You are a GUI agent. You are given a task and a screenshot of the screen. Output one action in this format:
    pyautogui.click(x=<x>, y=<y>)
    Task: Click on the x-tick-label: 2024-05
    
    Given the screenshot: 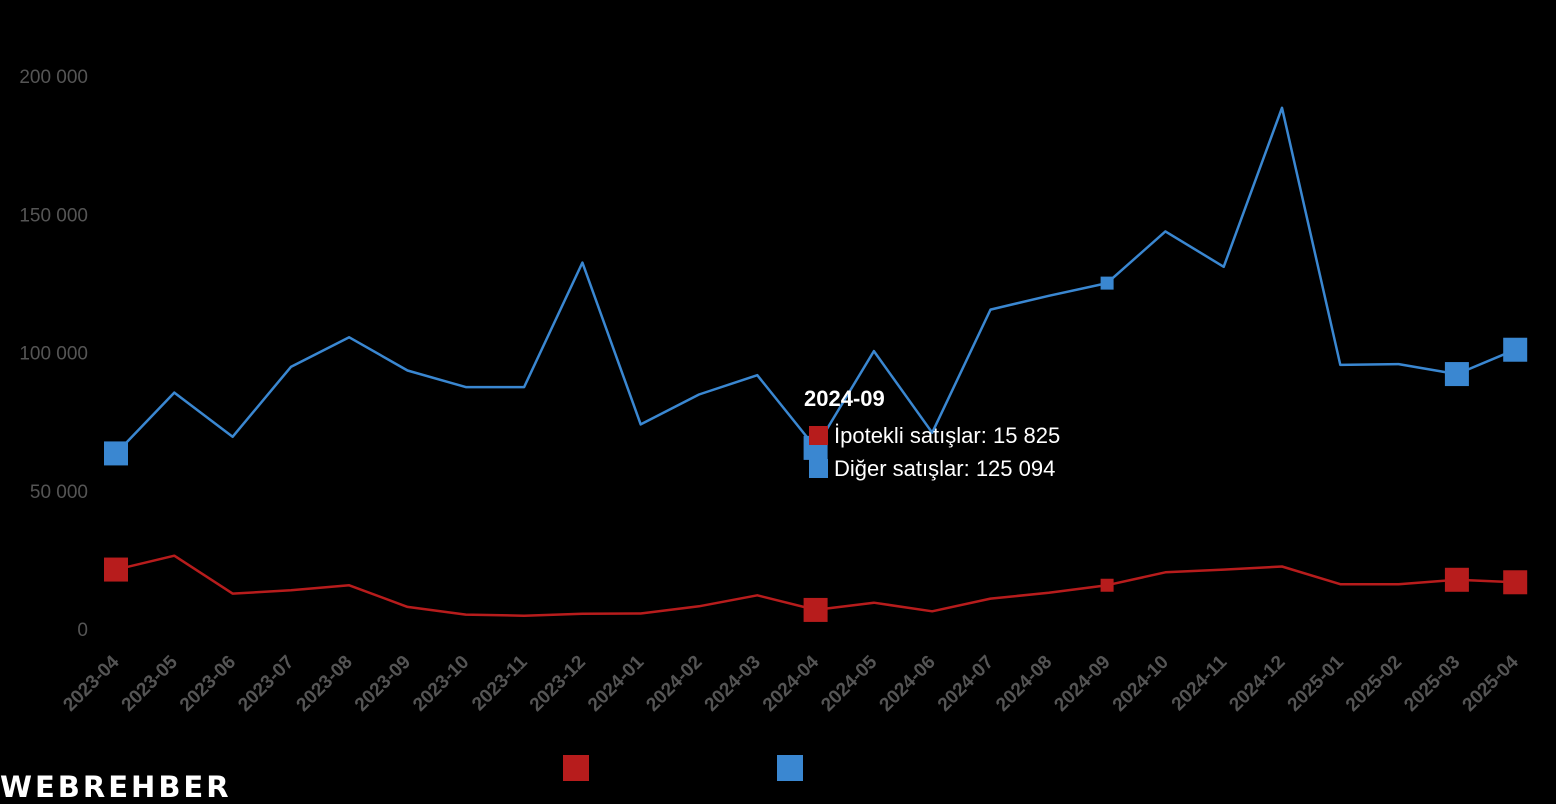 What is the action you would take?
    pyautogui.click(x=849, y=683)
    